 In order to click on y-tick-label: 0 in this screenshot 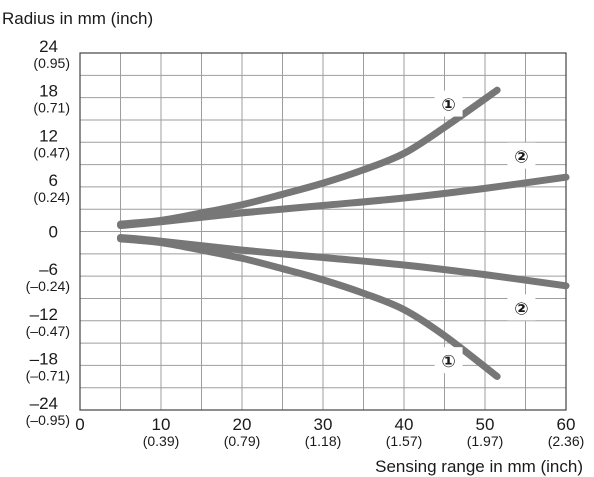, I will do `click(53, 232)`.